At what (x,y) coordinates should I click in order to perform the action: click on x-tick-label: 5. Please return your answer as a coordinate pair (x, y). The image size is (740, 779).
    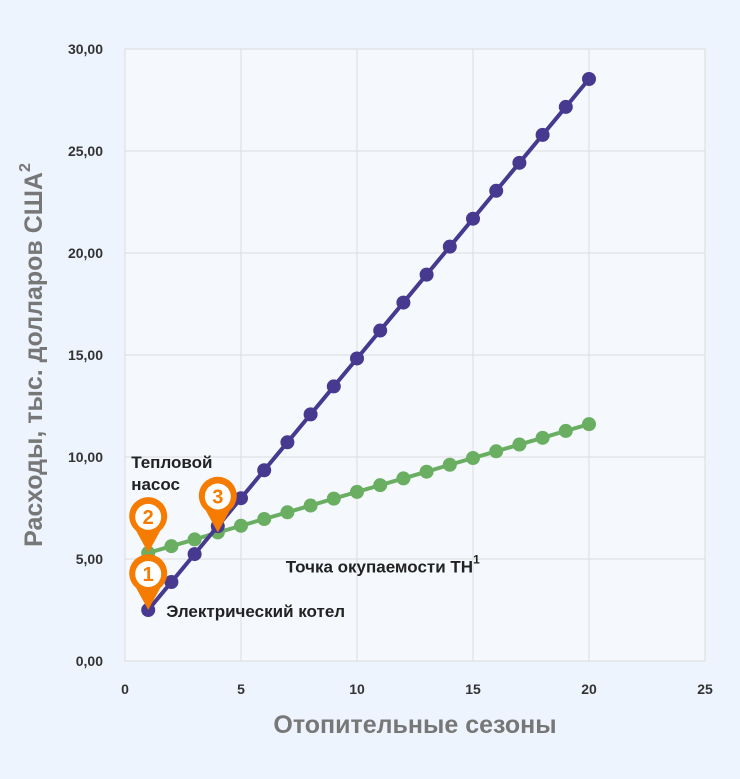
    Looking at the image, I should click on (241, 689).